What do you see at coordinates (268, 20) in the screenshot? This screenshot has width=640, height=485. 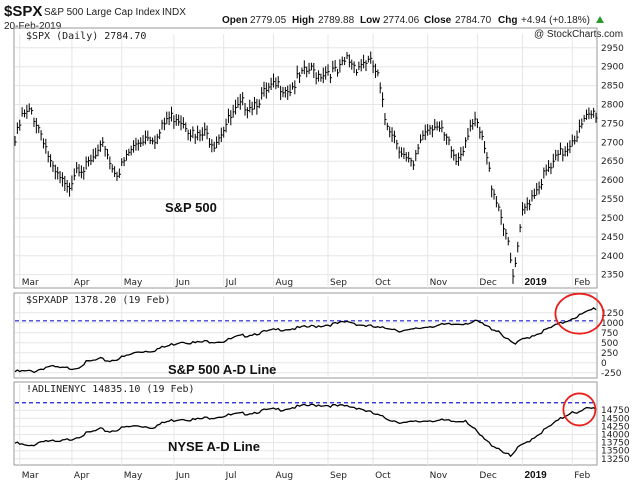 I see `open-value: 2779.05` at bounding box center [268, 20].